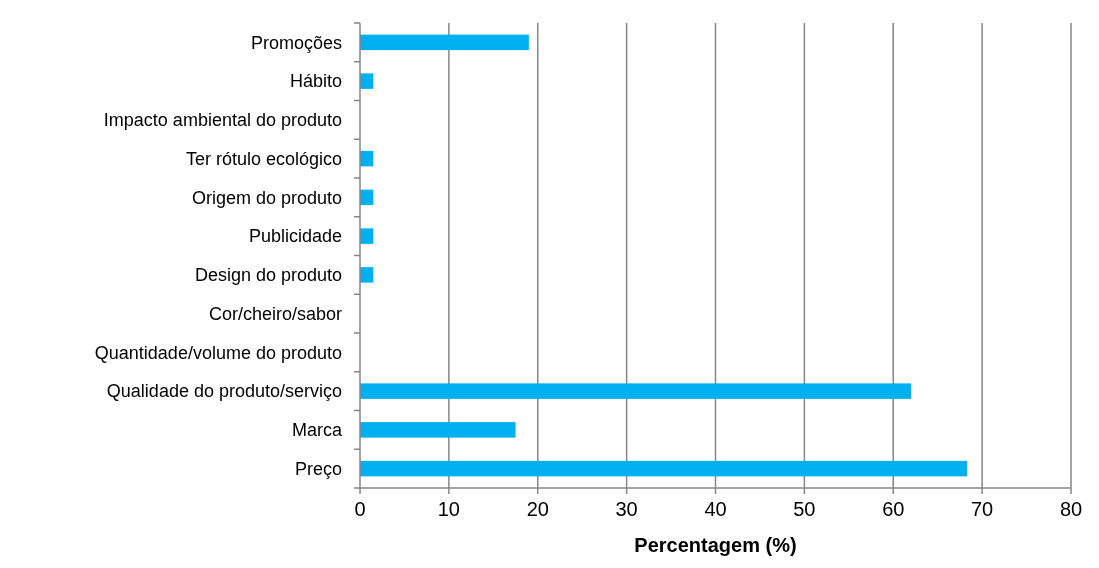 The width and height of the screenshot is (1099, 568). What do you see at coordinates (268, 275) in the screenshot?
I see `y-tick-label: Design do produto` at bounding box center [268, 275].